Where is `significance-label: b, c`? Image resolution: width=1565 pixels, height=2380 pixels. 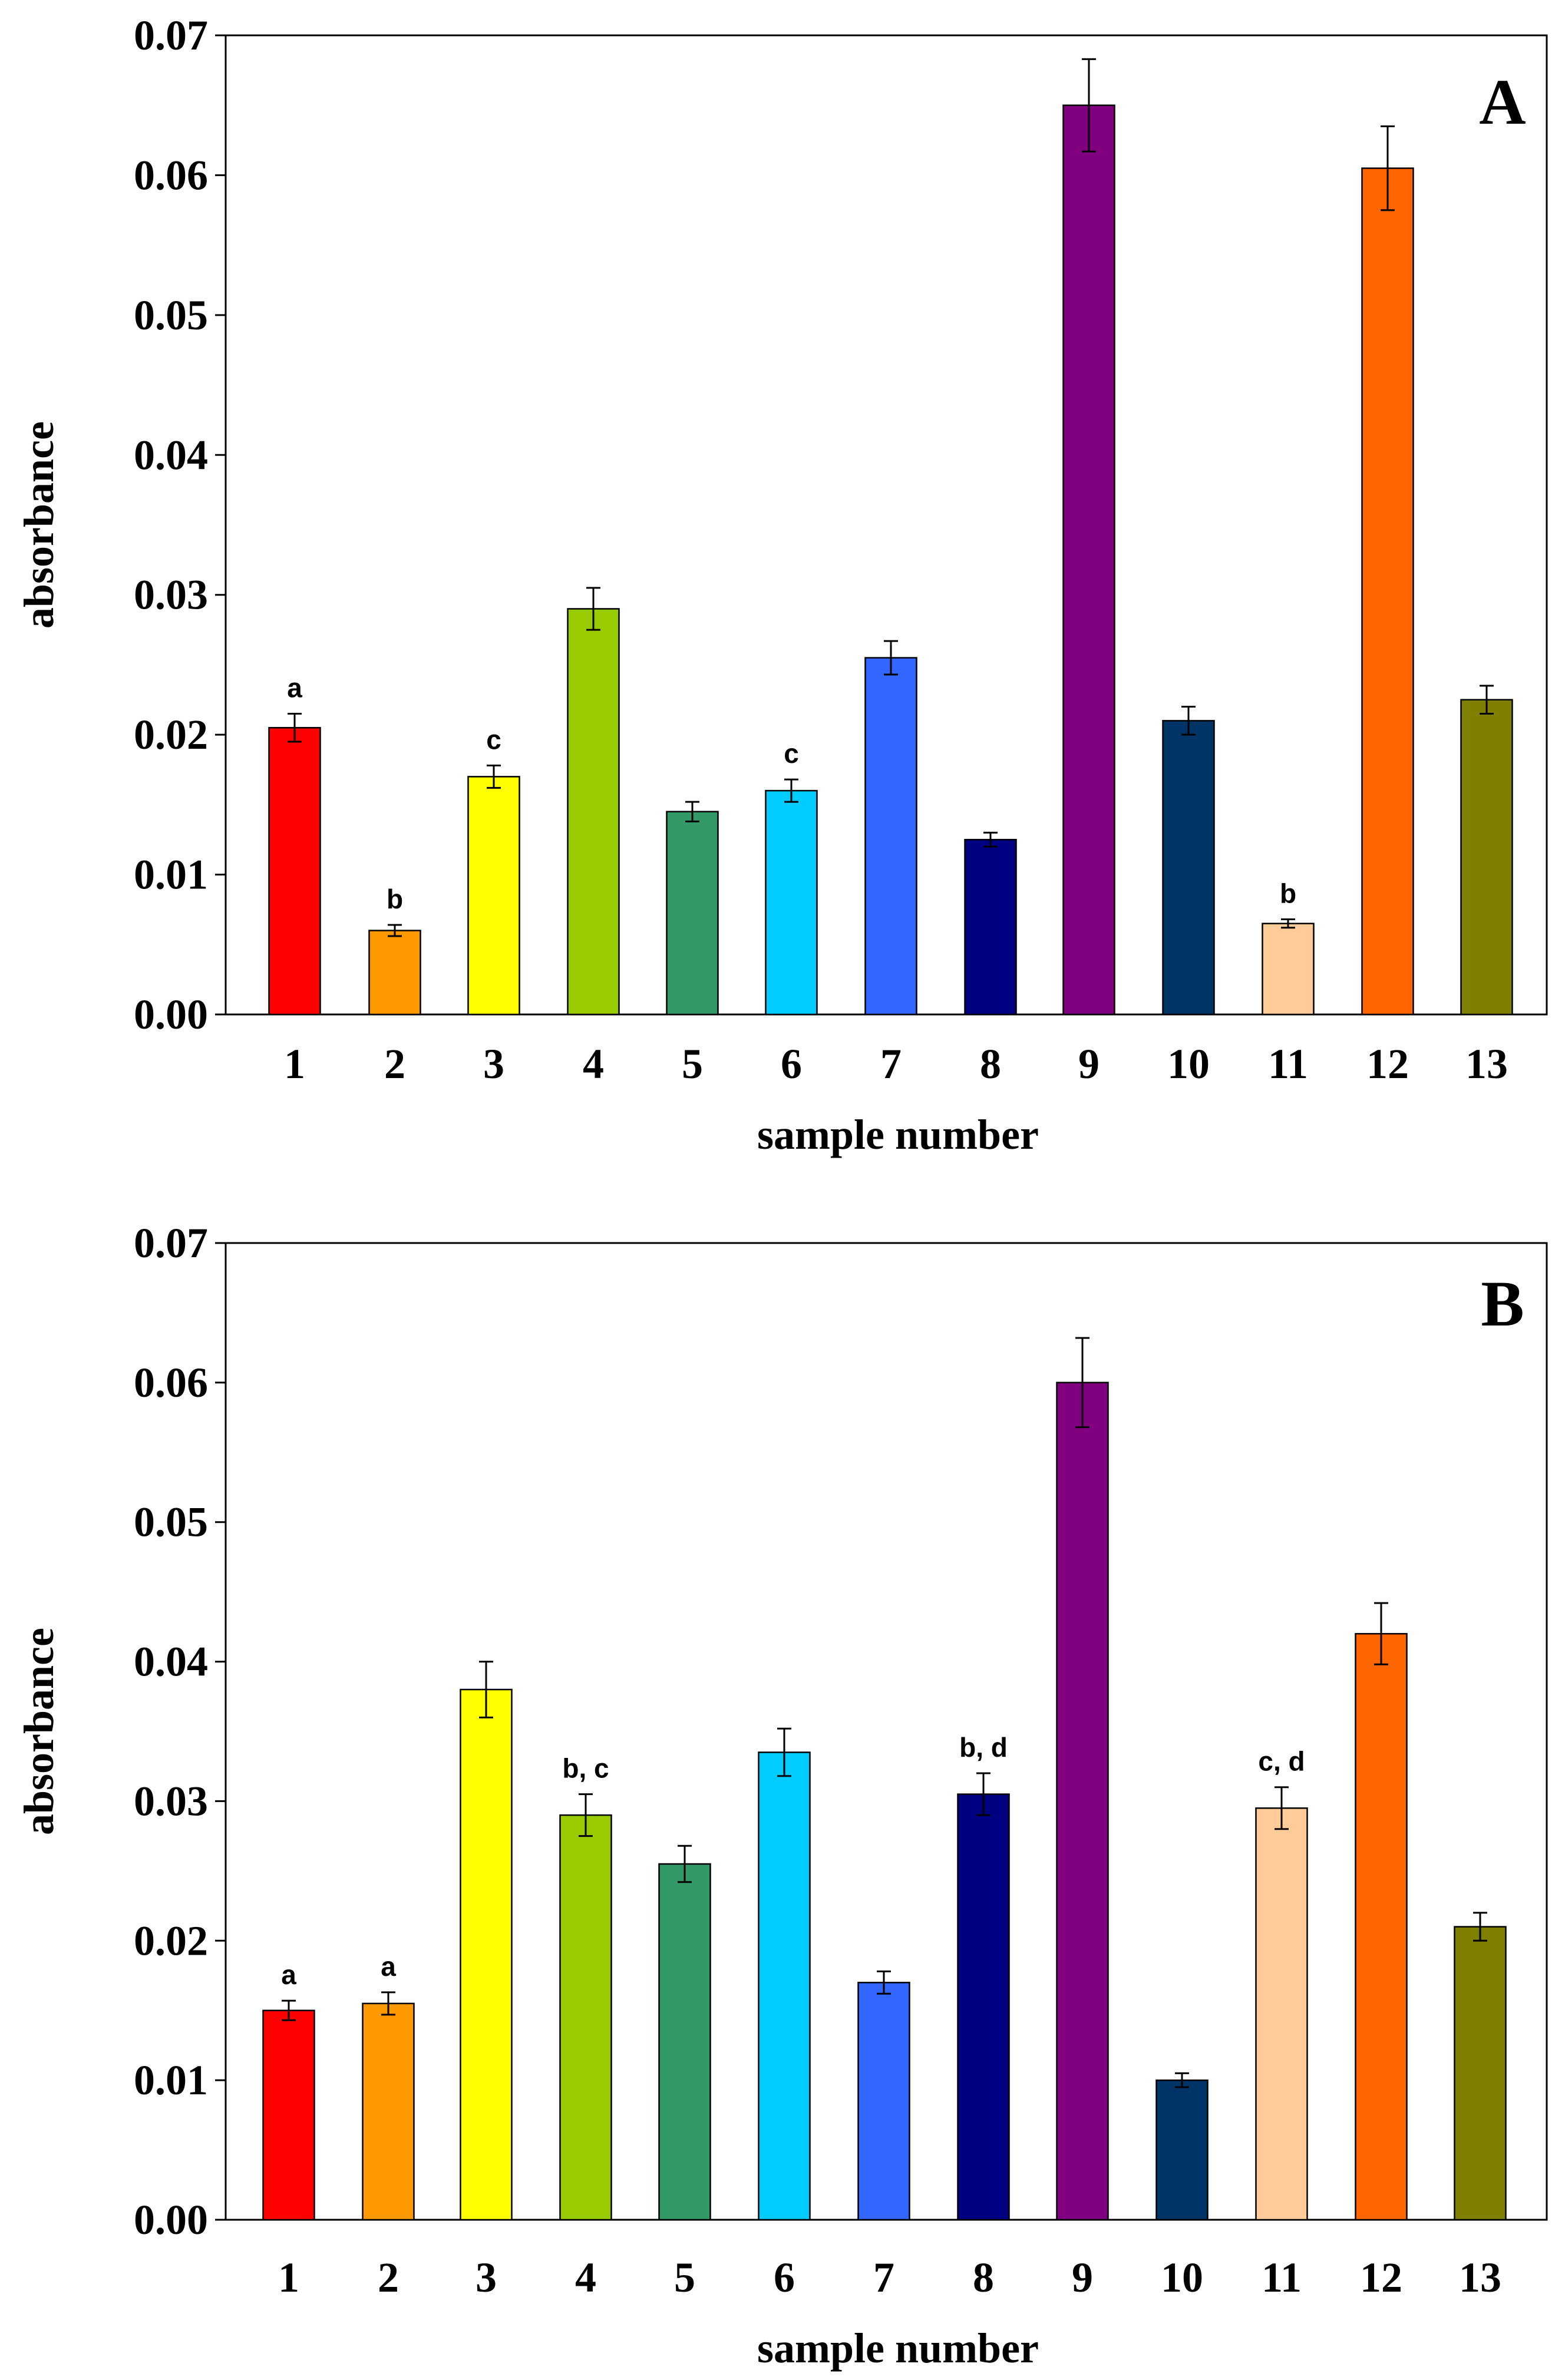
significance-label: b, c is located at coordinates (586, 1768).